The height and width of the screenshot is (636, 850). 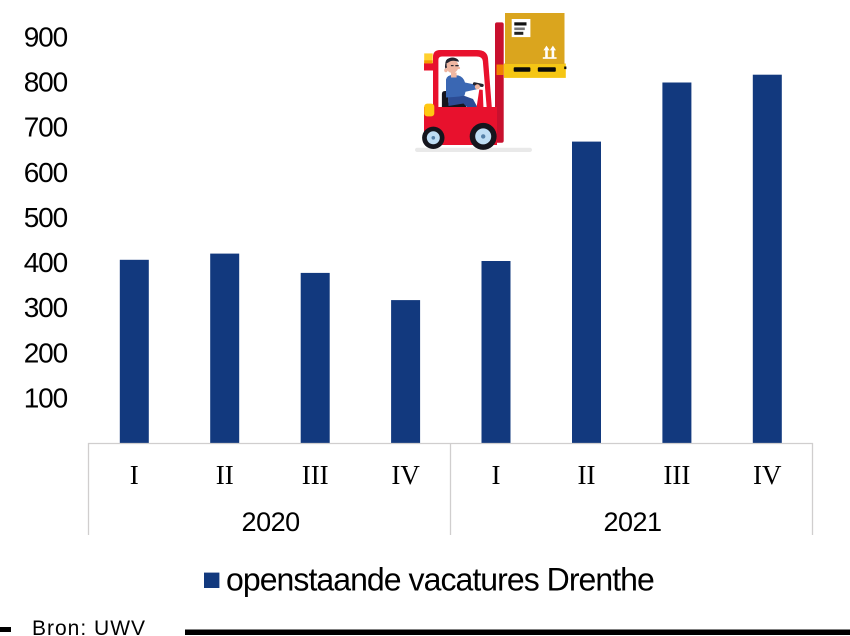 I want to click on svg-text: 2021, so click(x=632, y=522).